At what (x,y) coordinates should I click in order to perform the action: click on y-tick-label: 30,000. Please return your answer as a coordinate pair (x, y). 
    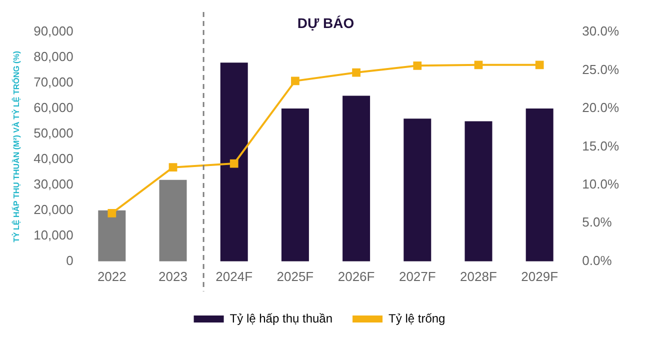
    Looking at the image, I should click on (54, 184).